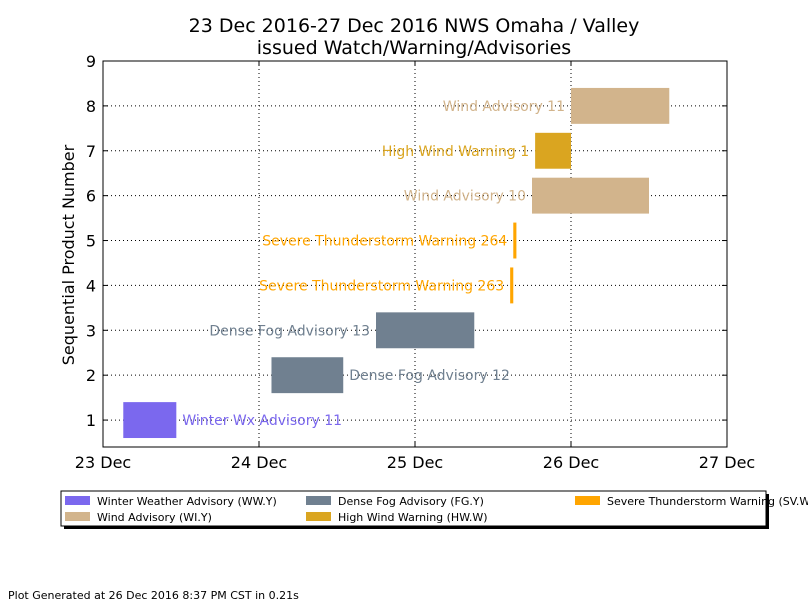 The height and width of the screenshot is (606, 808). I want to click on product-label: Winter Wx Advisory 11, so click(262, 421).